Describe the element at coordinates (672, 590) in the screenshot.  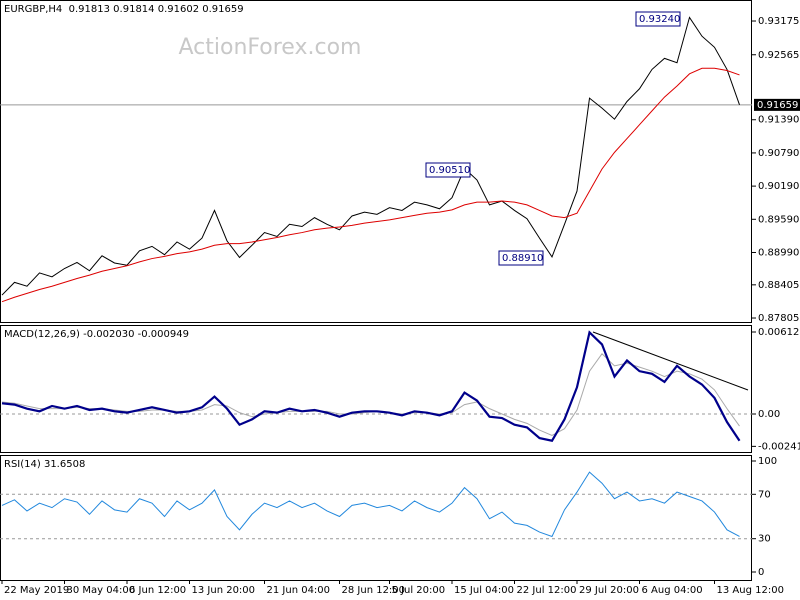
I see `x-tick-label: 6 Aug 04:00` at that location.